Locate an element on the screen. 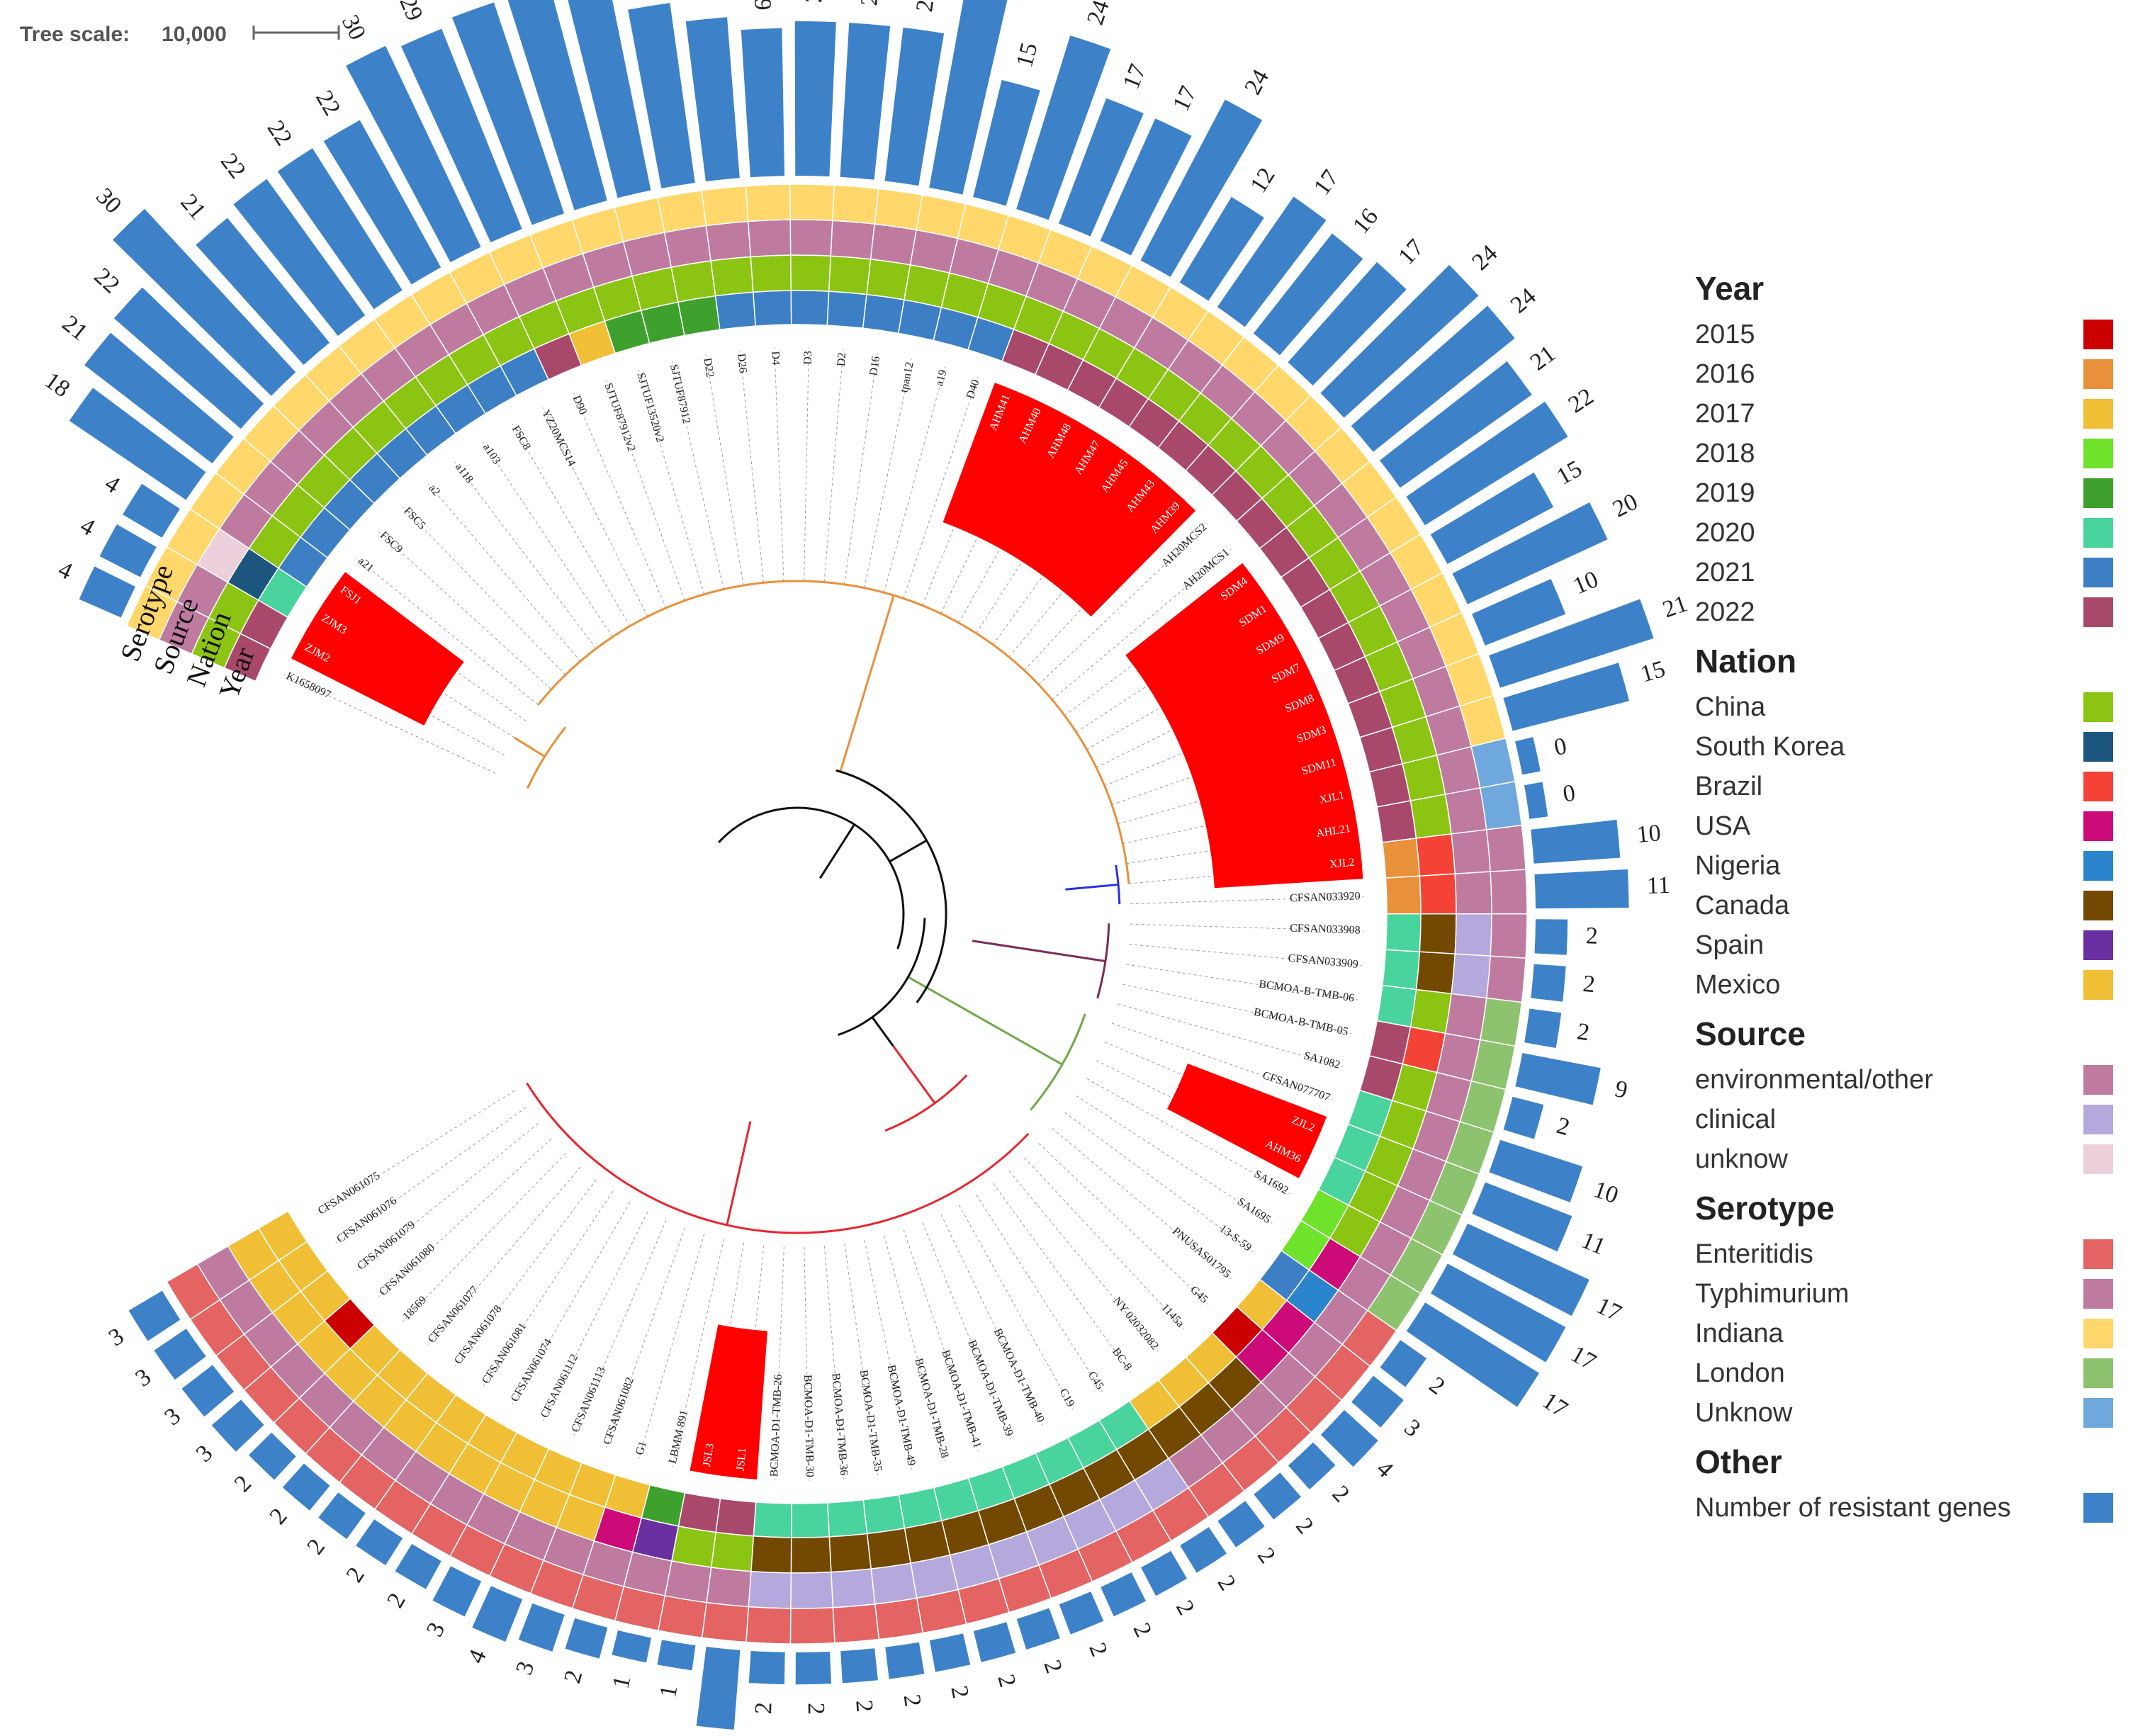  tree-branches is located at coordinates (822, 907).